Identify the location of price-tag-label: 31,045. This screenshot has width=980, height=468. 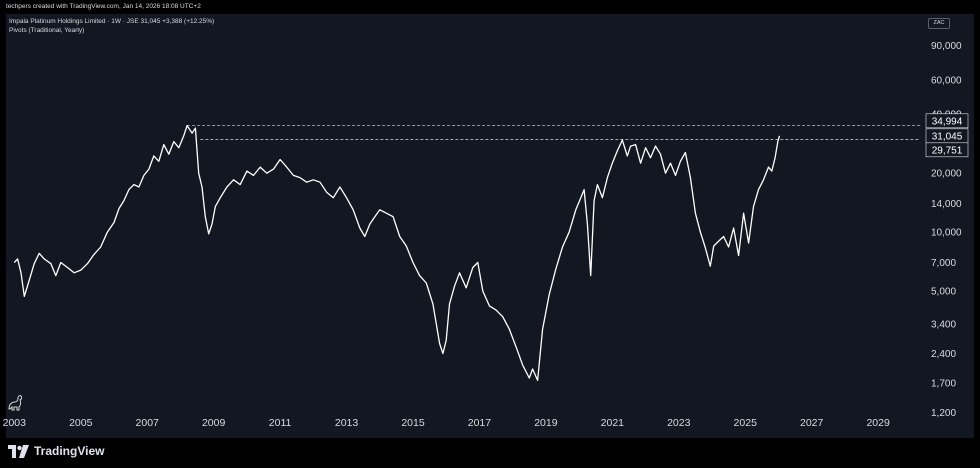
(947, 136).